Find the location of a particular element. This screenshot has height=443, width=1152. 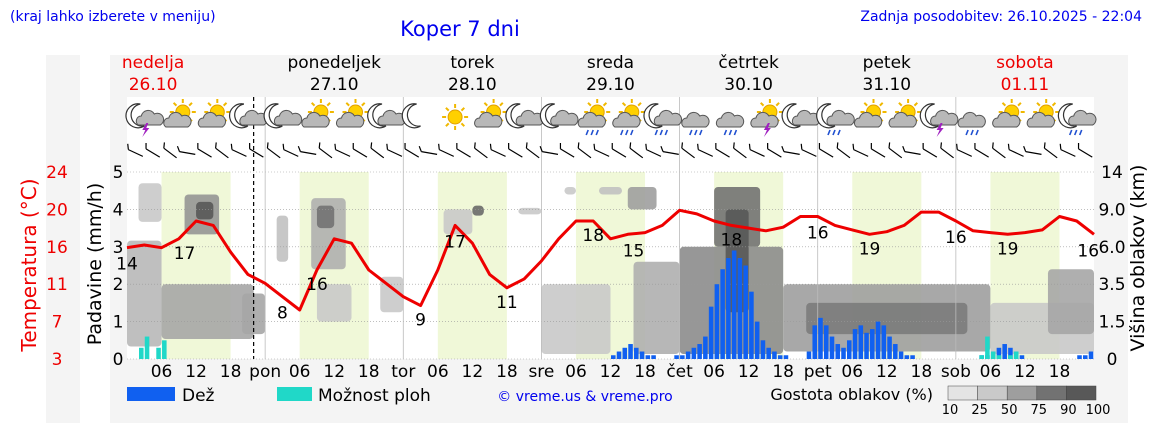

moon-cloud-thunder-icon is located at coordinates (939, 120).